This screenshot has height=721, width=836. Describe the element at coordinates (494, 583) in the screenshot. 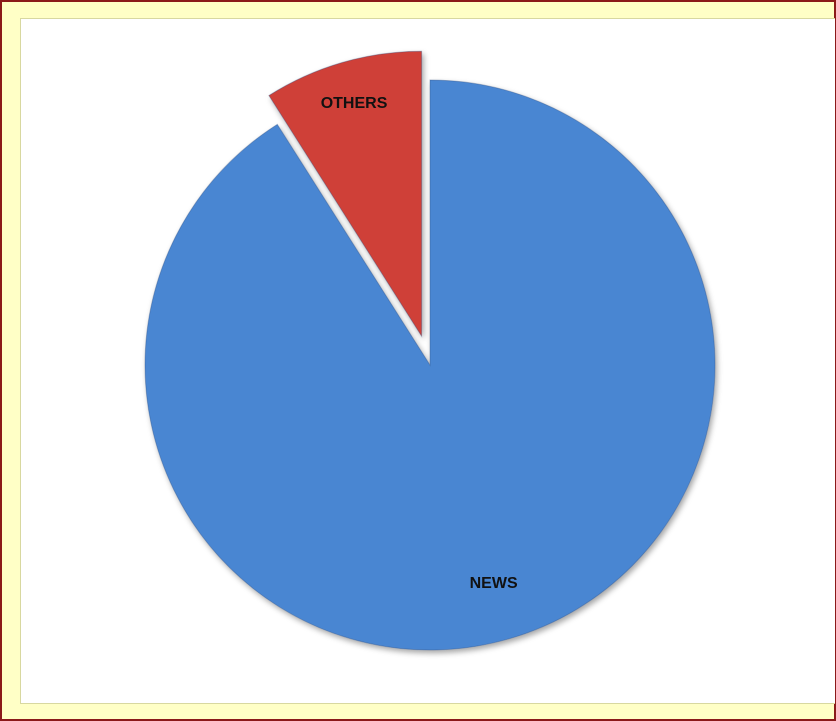

I see `slice-label: NEWS` at that location.